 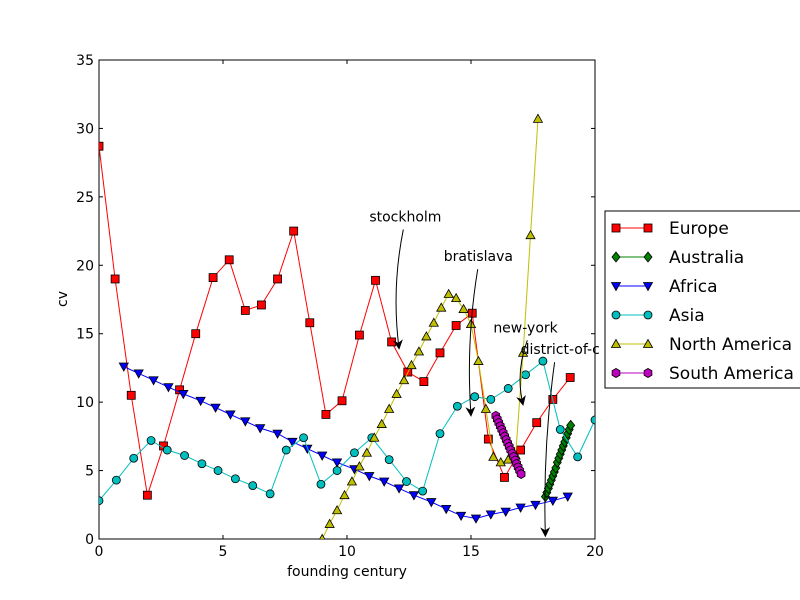 What do you see at coordinates (730, 345) in the screenshot?
I see `legend-label: North America` at bounding box center [730, 345].